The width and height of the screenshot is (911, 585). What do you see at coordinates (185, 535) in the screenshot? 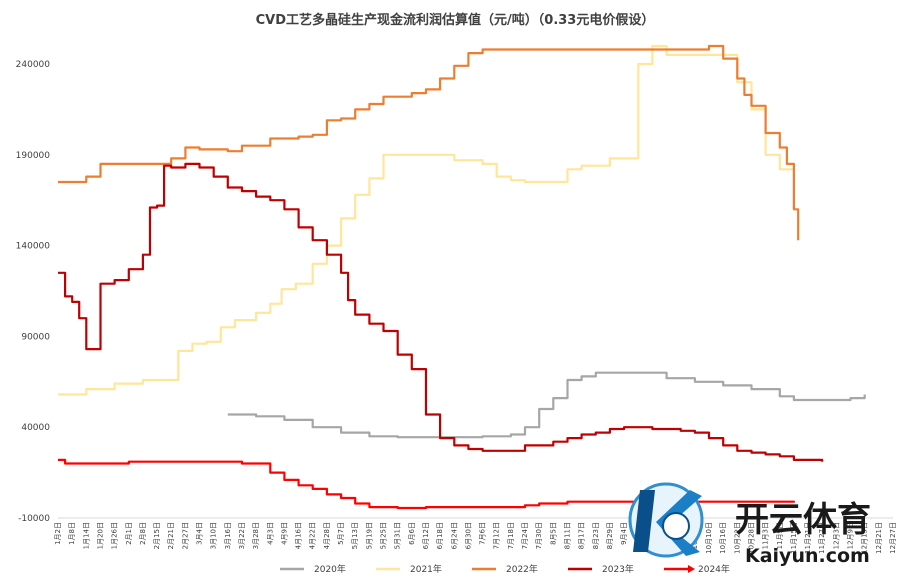
I see `x-tick-label: 2月27日` at bounding box center [185, 535].